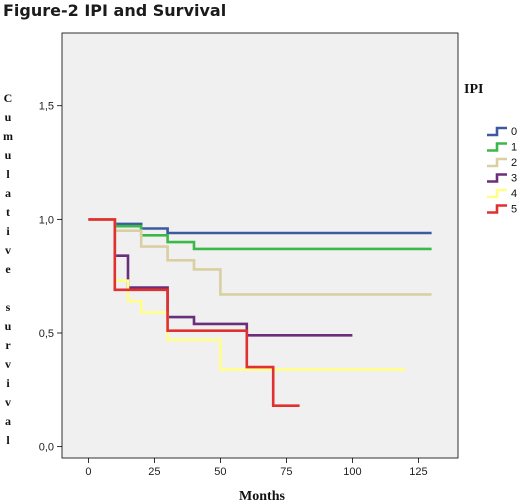 This screenshot has width=520, height=503. What do you see at coordinates (514, 210) in the screenshot?
I see `legend-label: 5` at bounding box center [514, 210].